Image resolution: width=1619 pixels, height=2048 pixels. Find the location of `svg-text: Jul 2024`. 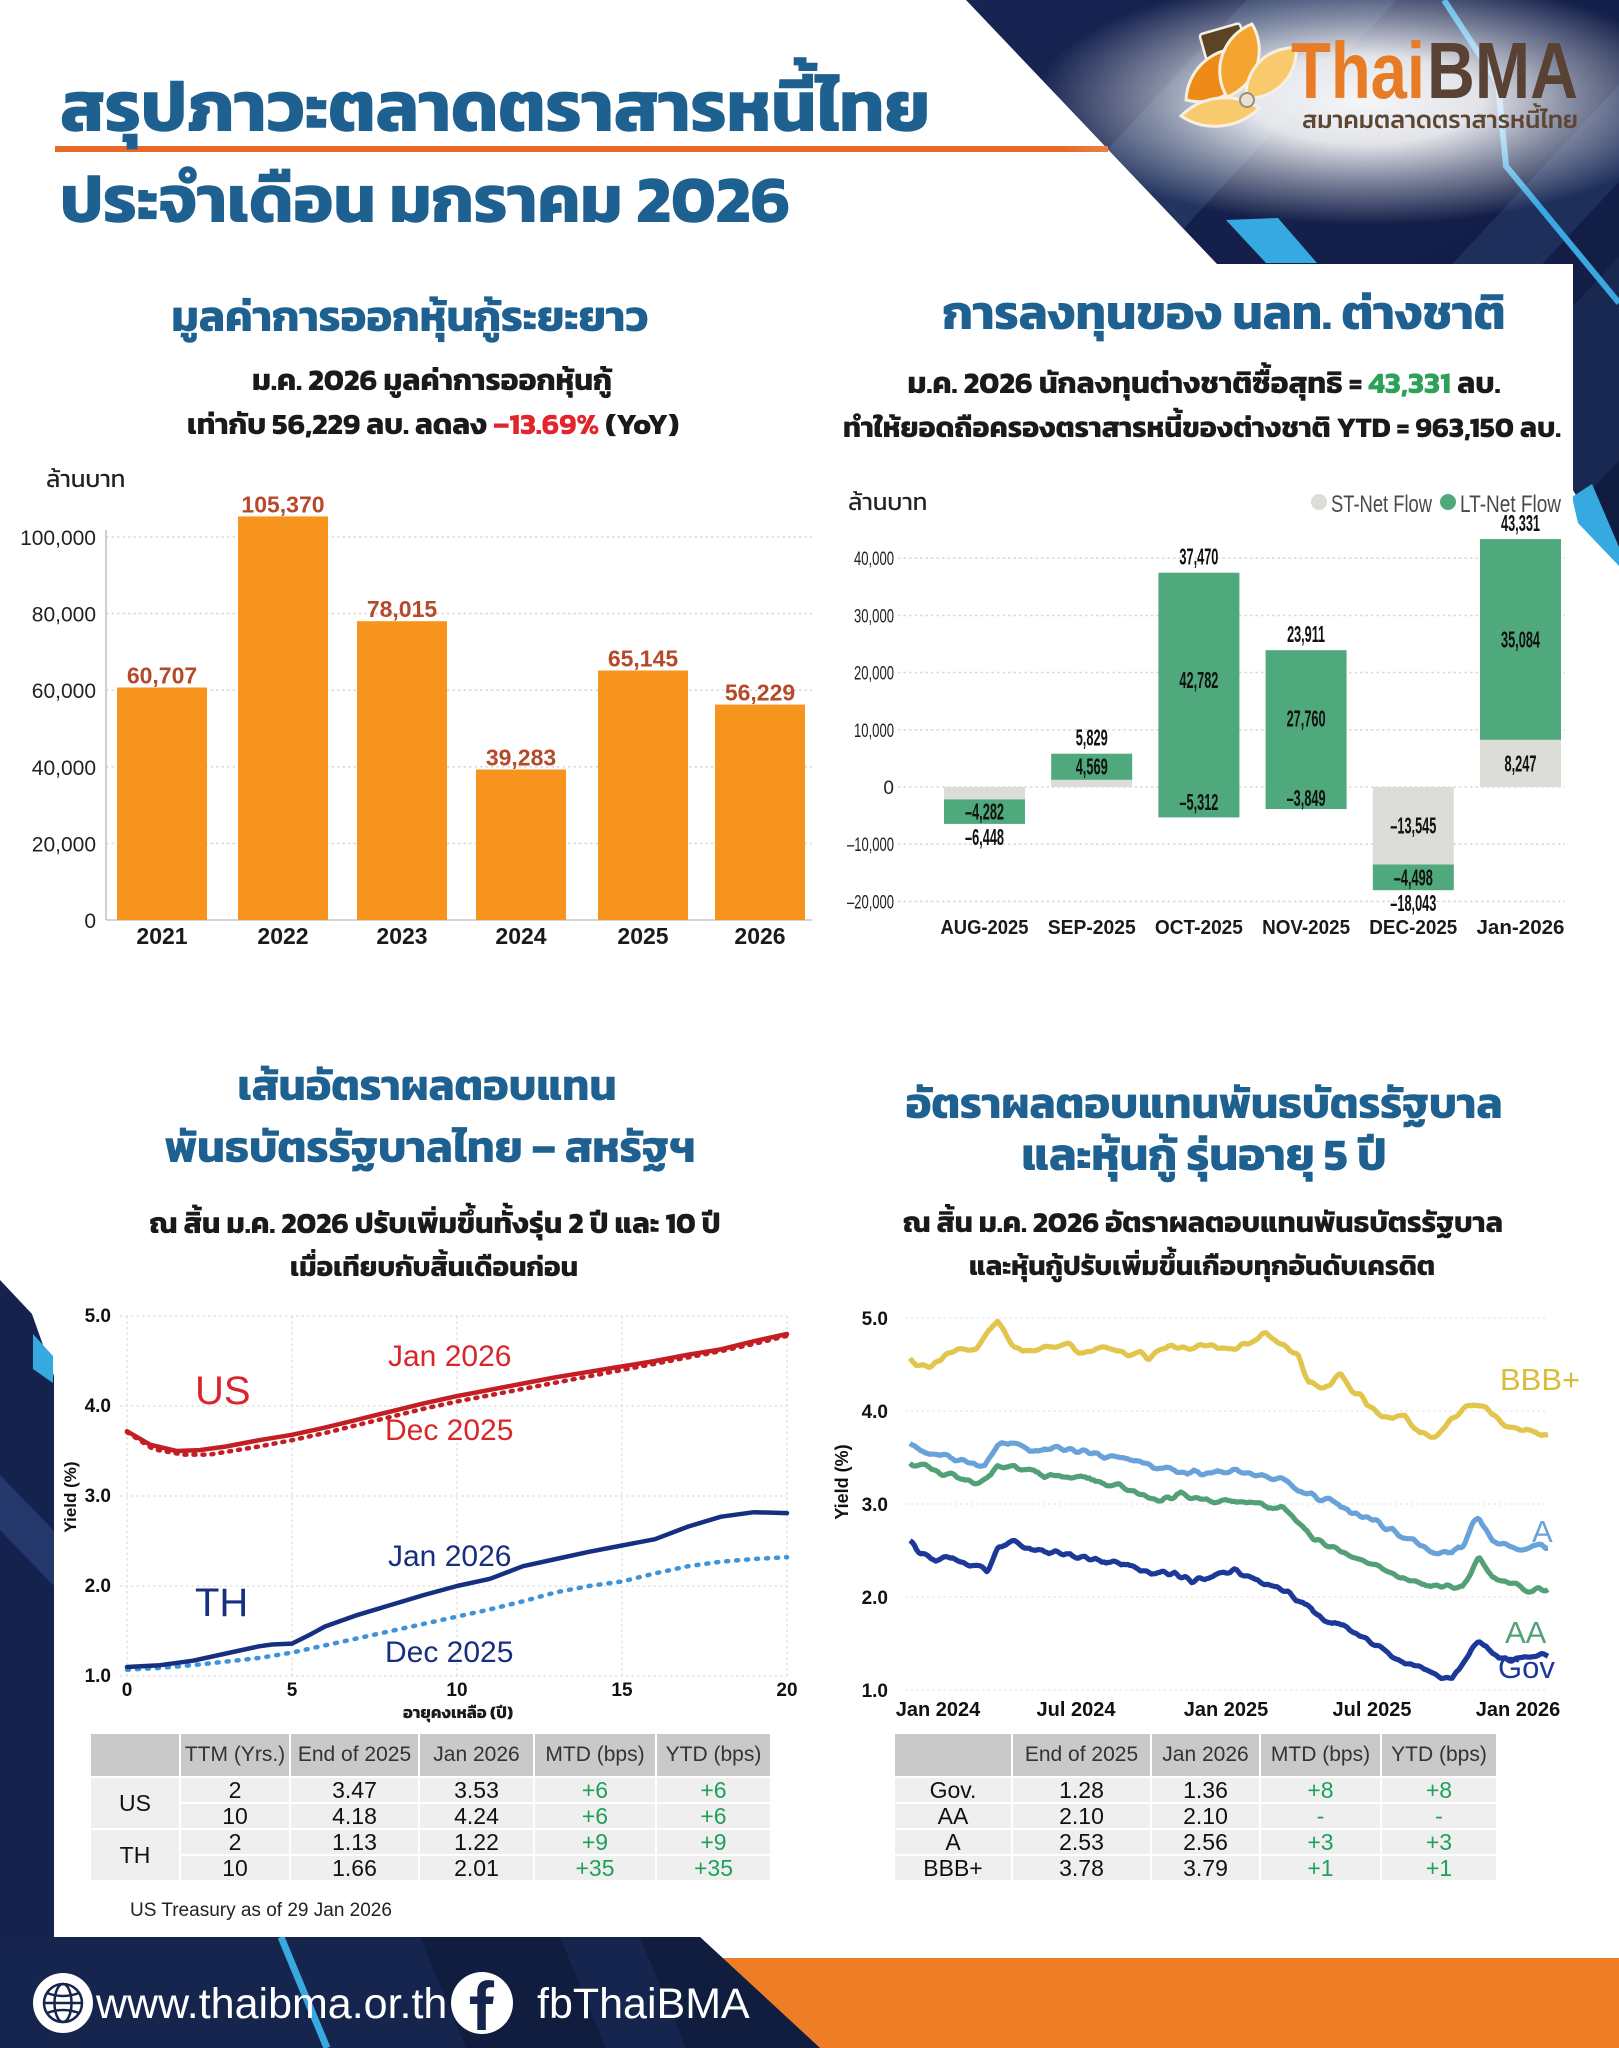

svg-text: Jul 2024 is located at coordinates (1077, 1710).